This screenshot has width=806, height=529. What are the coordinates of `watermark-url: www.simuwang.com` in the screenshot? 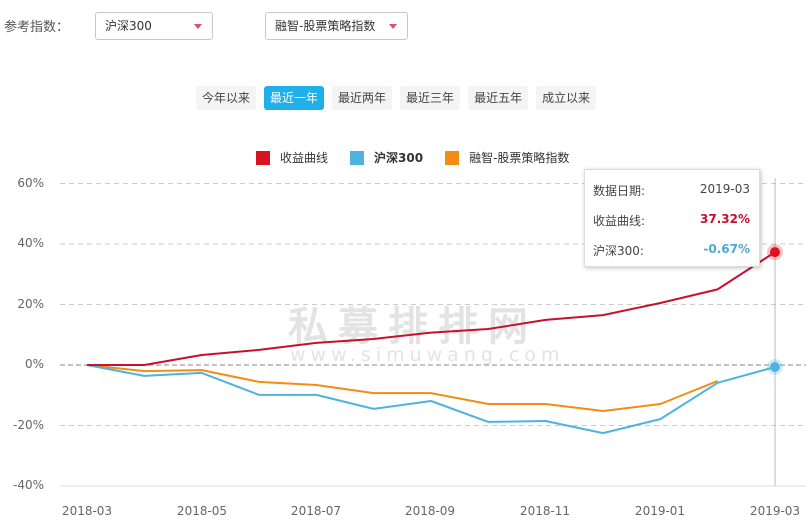 It's located at (427, 355).